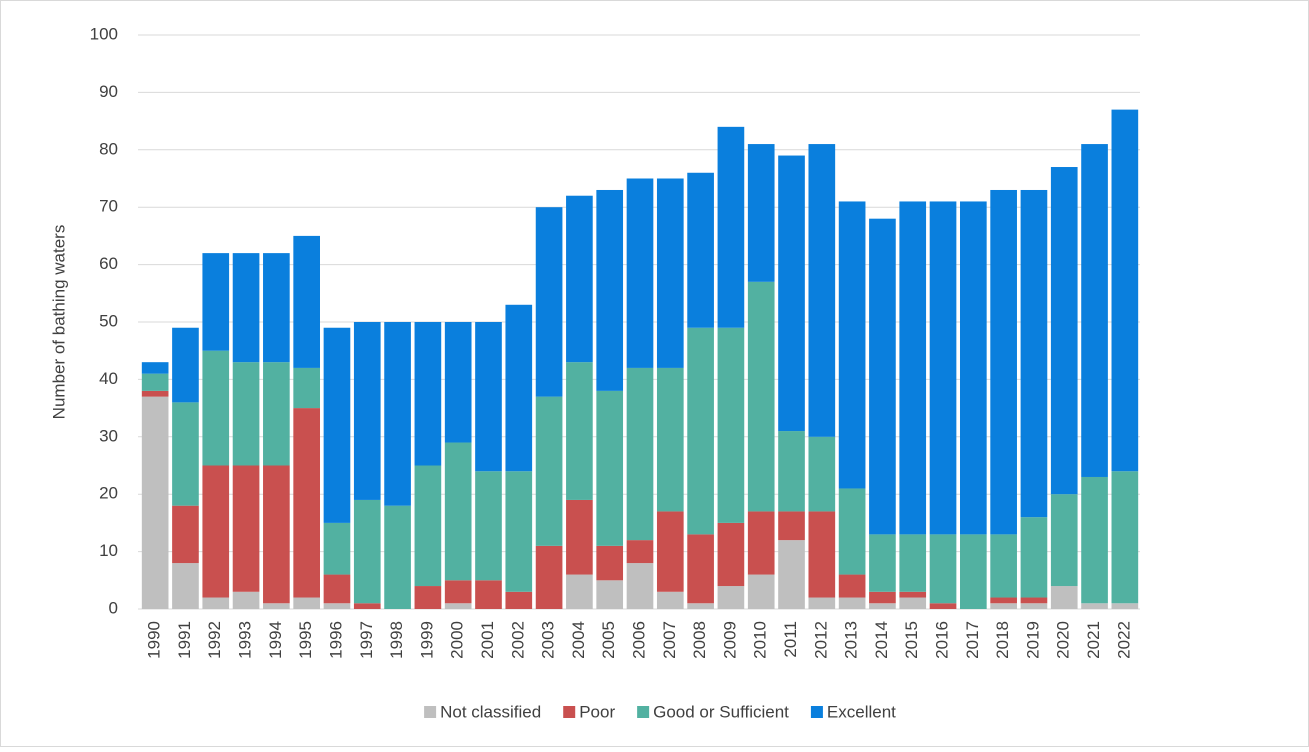  What do you see at coordinates (820, 640) in the screenshot?
I see `x-tick-label: 2012` at bounding box center [820, 640].